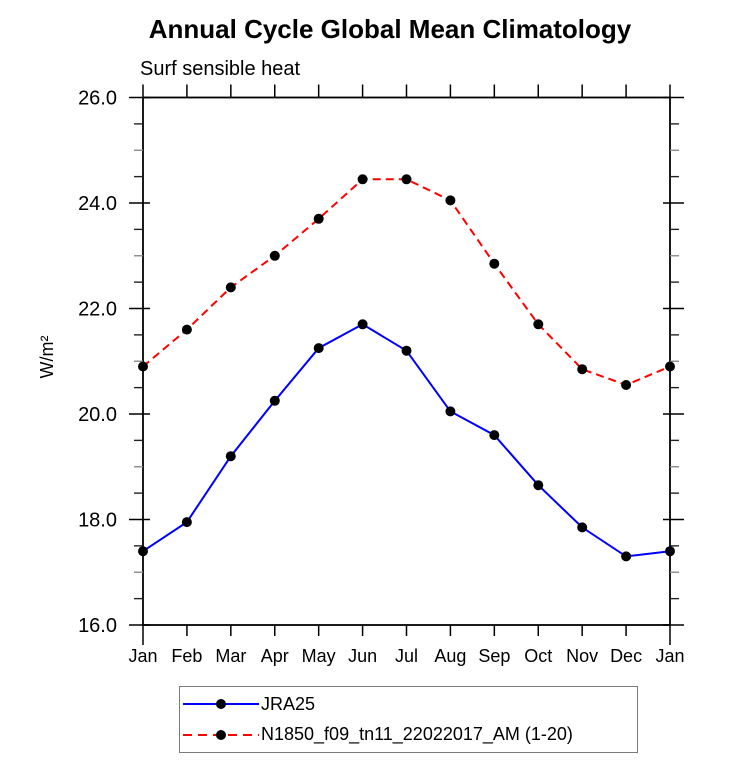  I want to click on y-tick-label: 16.0, so click(97, 626).